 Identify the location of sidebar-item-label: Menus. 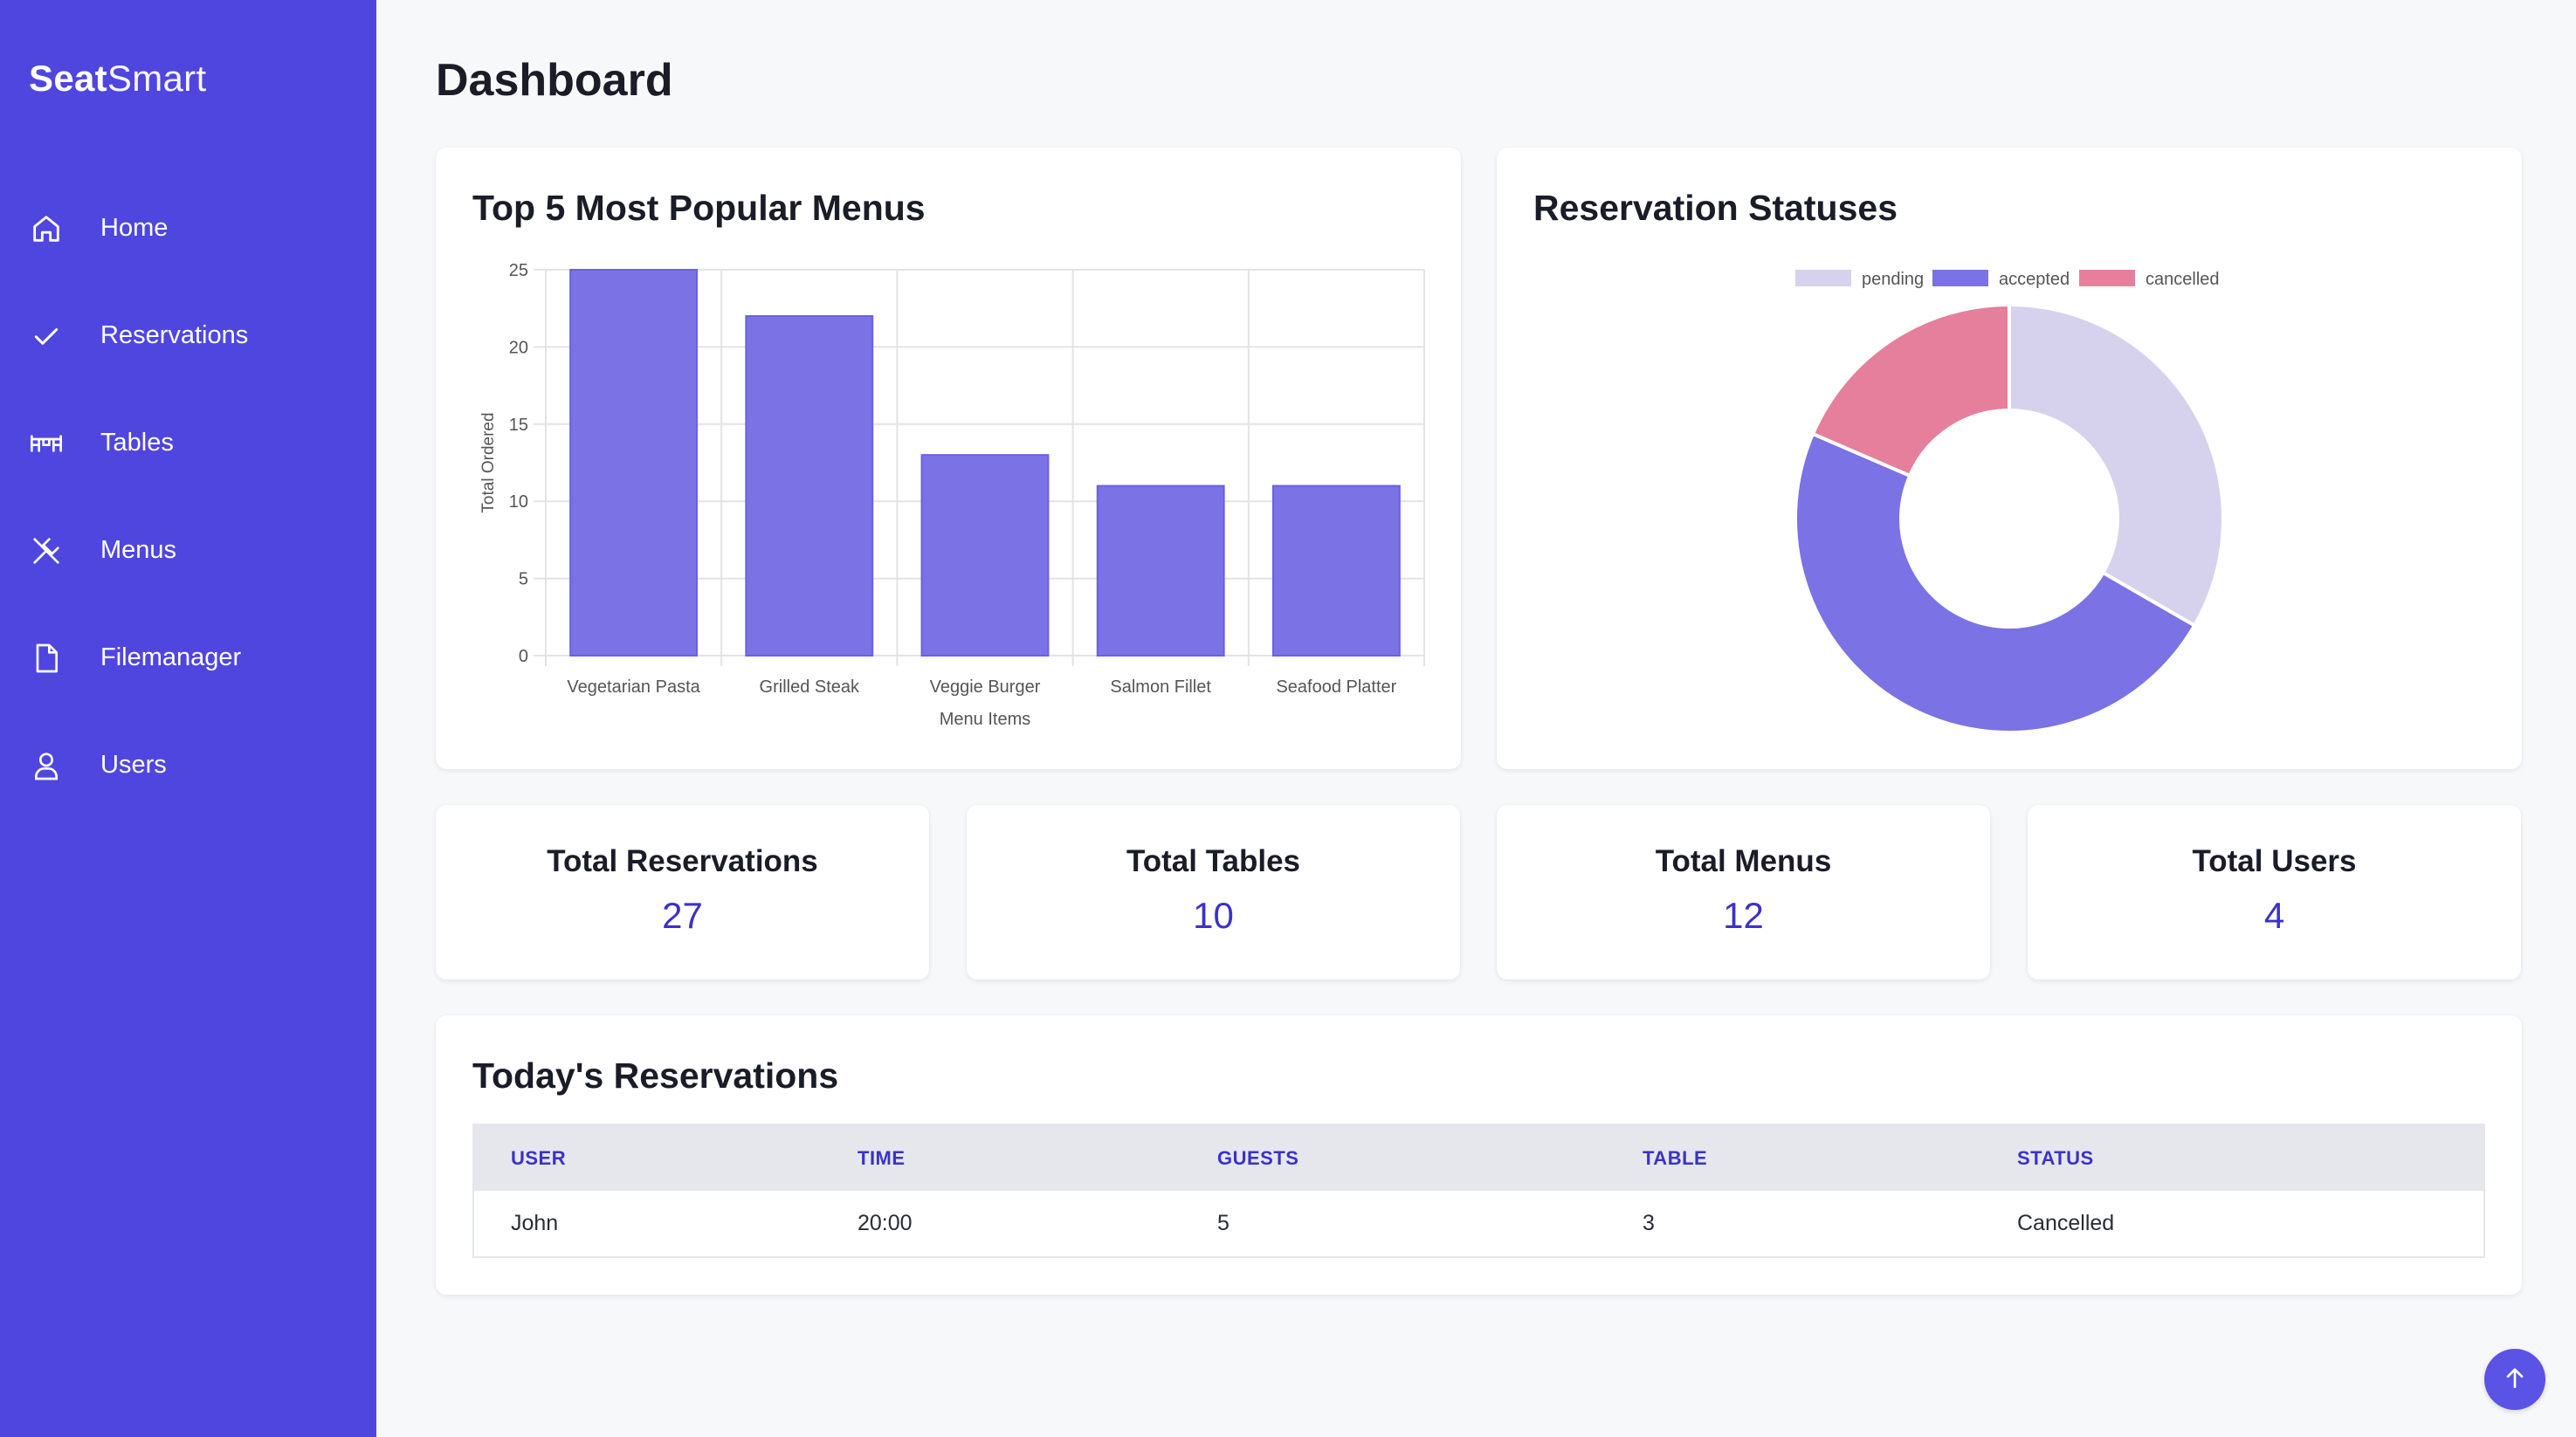
(138, 550).